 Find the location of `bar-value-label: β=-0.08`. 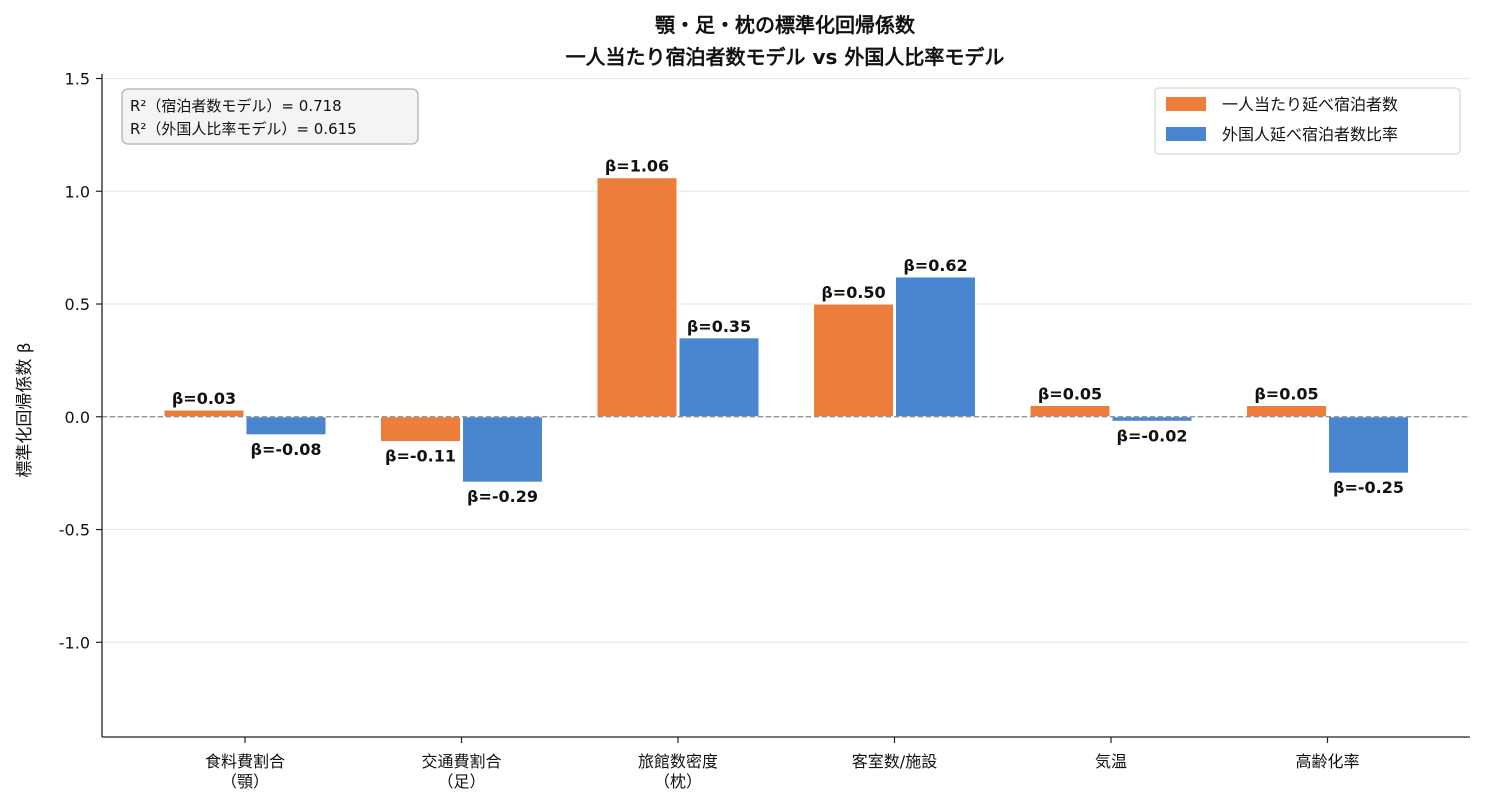

bar-value-label: β=-0.08 is located at coordinates (286, 449).